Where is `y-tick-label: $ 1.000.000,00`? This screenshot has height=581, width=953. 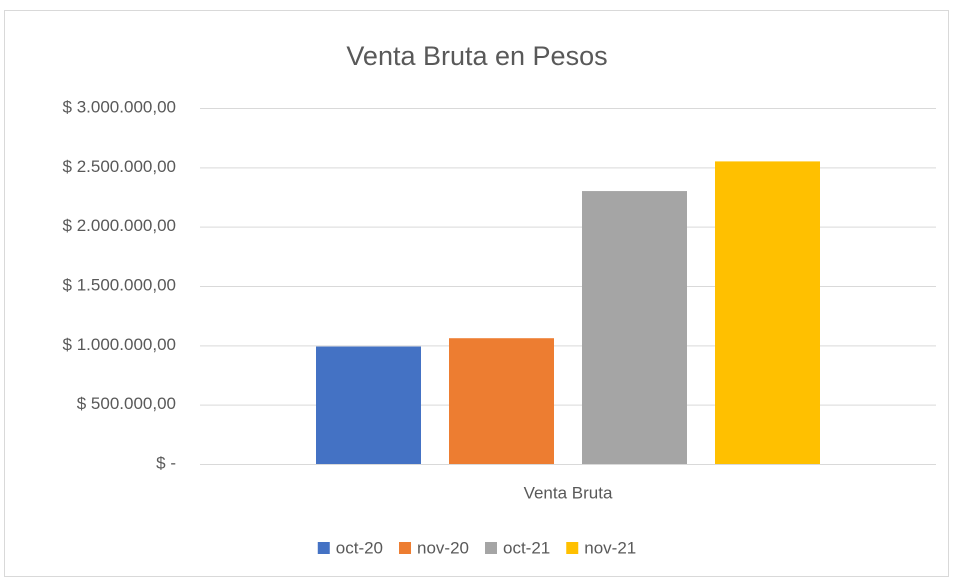 y-tick-label: $ 1.000.000,00 is located at coordinates (119, 344).